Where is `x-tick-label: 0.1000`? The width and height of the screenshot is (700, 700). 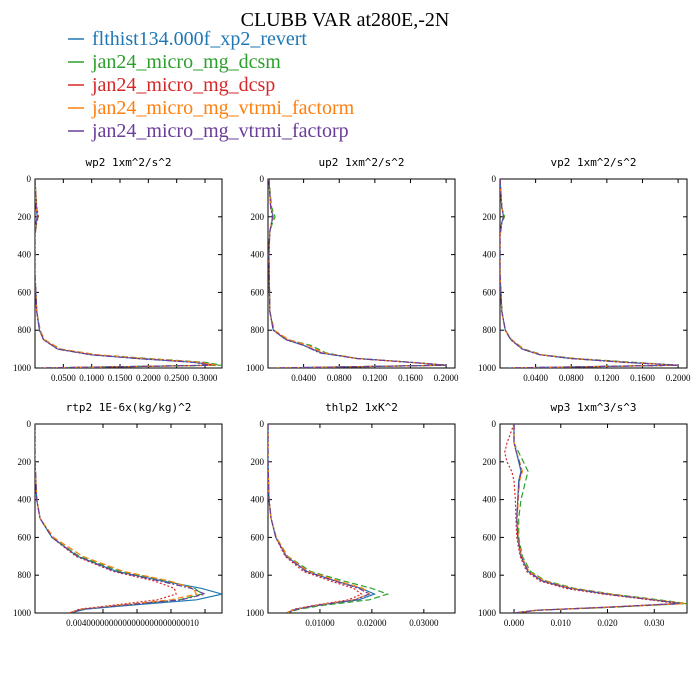
x-tick-label: 0.1000 is located at coordinates (91, 378).